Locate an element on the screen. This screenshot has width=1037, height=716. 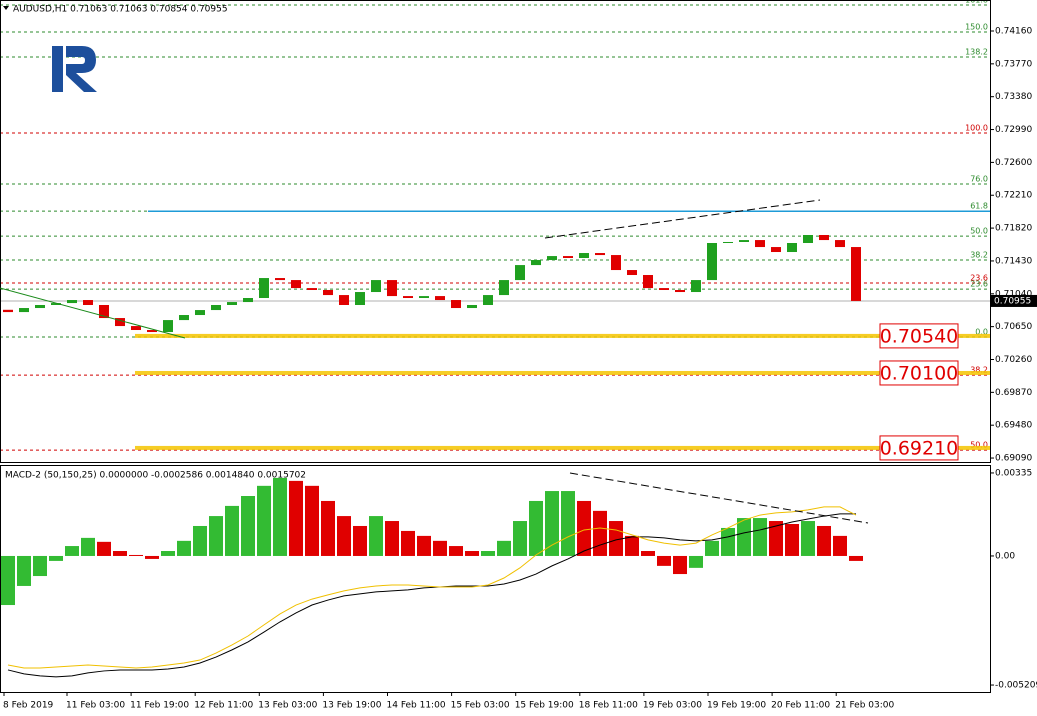
y-tick-label: -0.005209 is located at coordinates (1016, 686).